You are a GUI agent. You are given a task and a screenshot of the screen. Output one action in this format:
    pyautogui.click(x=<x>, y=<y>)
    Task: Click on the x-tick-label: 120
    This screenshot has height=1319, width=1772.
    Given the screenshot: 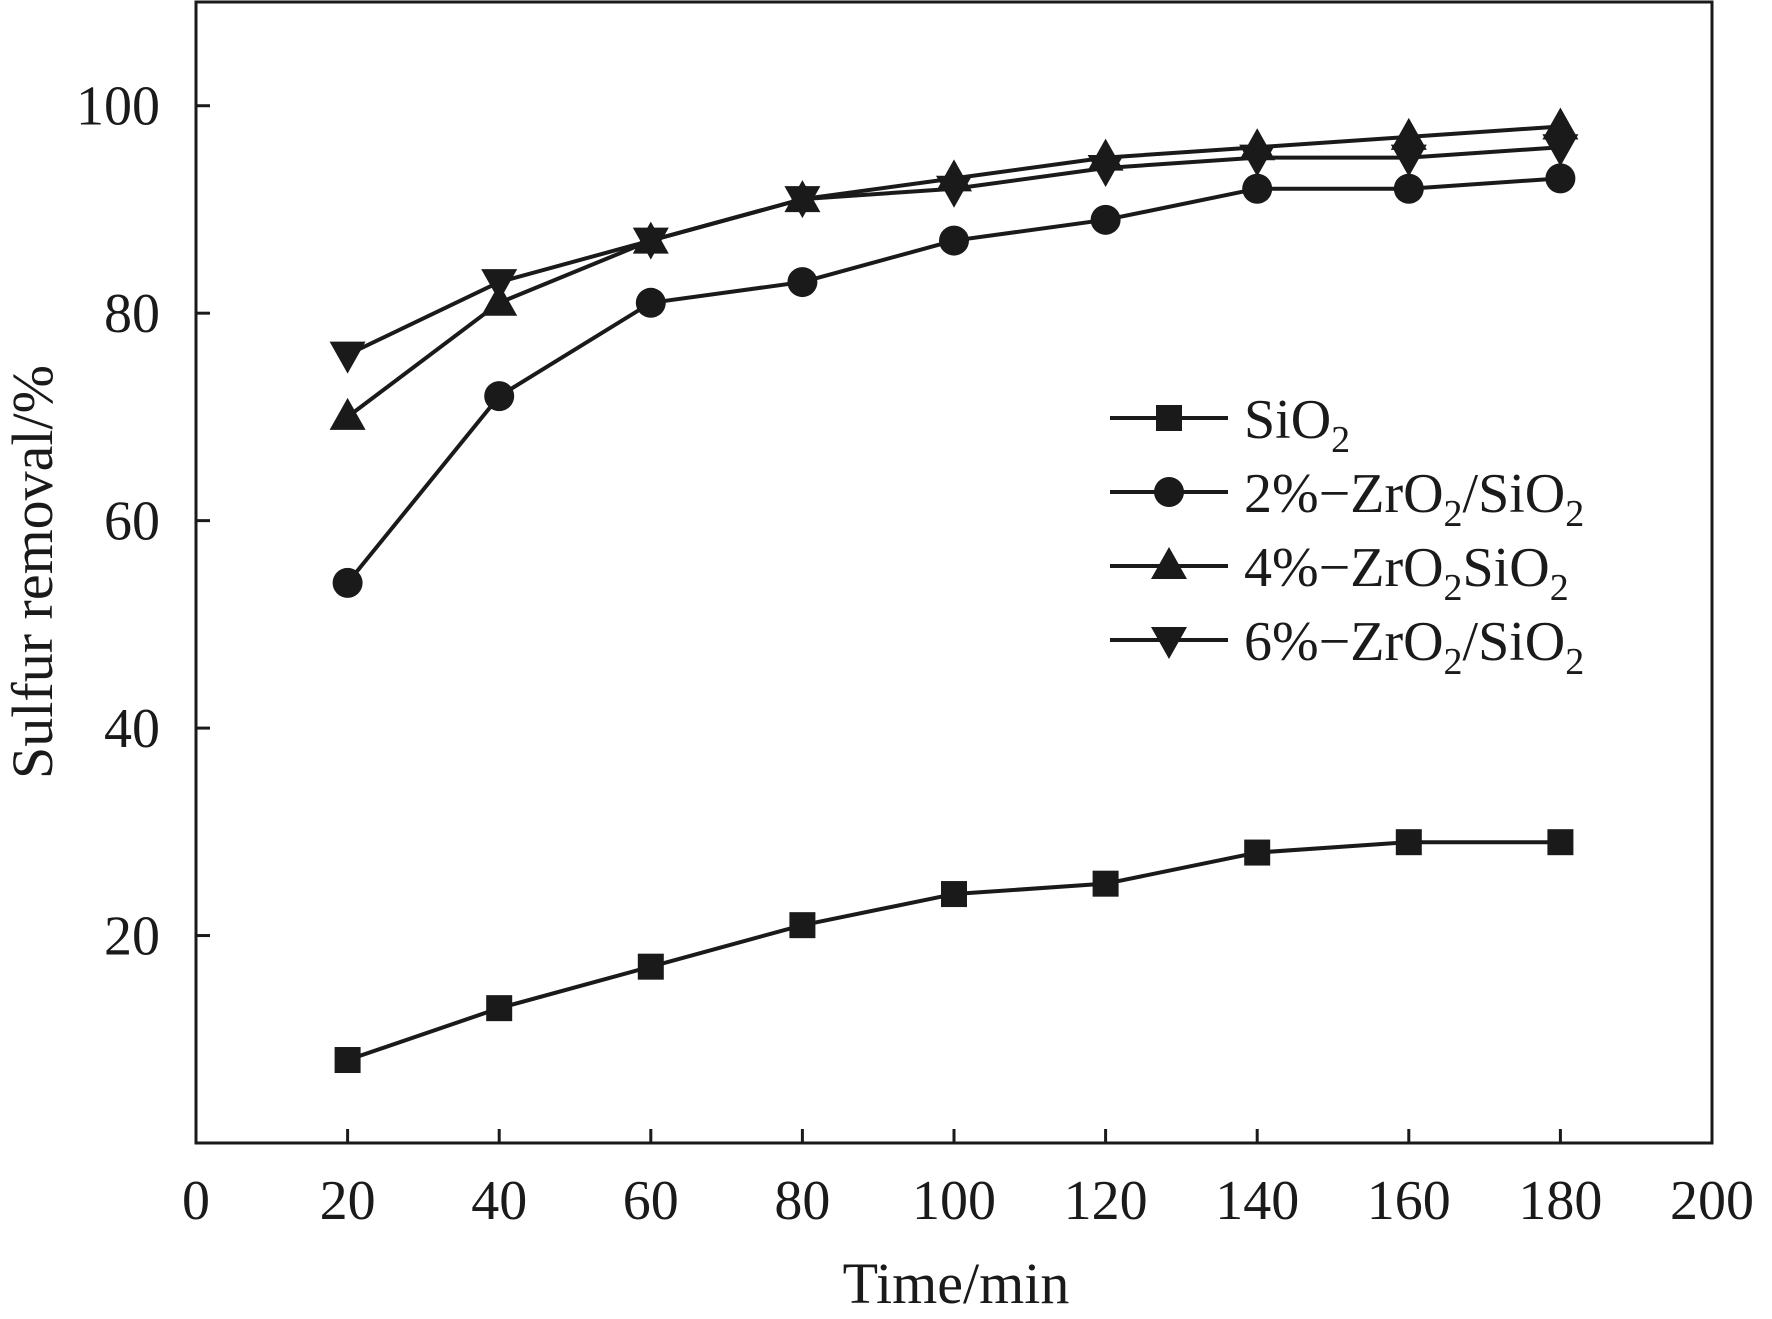 What is the action you would take?
    pyautogui.click(x=1106, y=1201)
    